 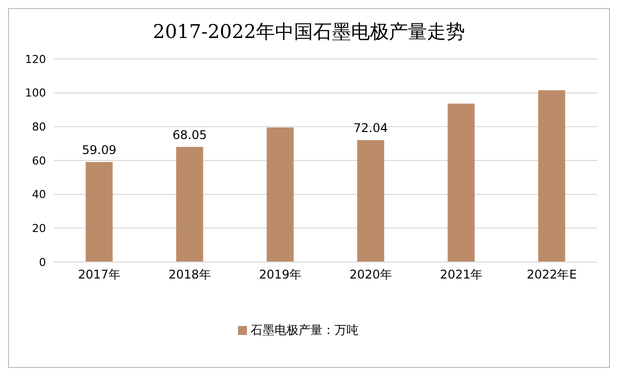 What do you see at coordinates (39, 127) in the screenshot?
I see `y-tick-label: 80` at bounding box center [39, 127].